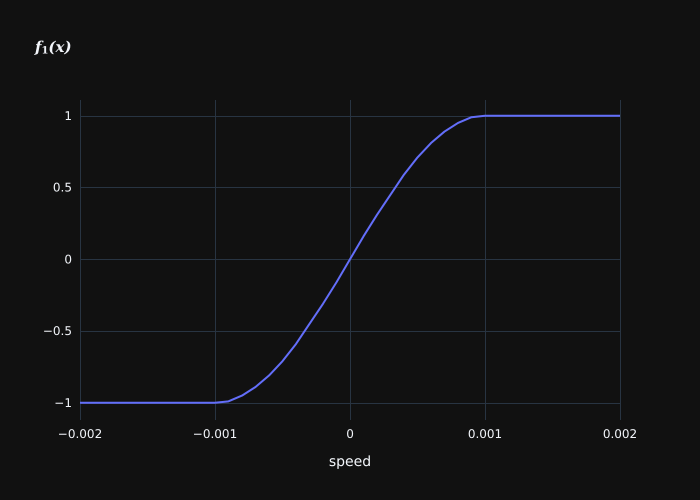 This screenshot has height=500, width=700. Describe the element at coordinates (350, 462) in the screenshot. I see `x-axis-title: speed` at that location.